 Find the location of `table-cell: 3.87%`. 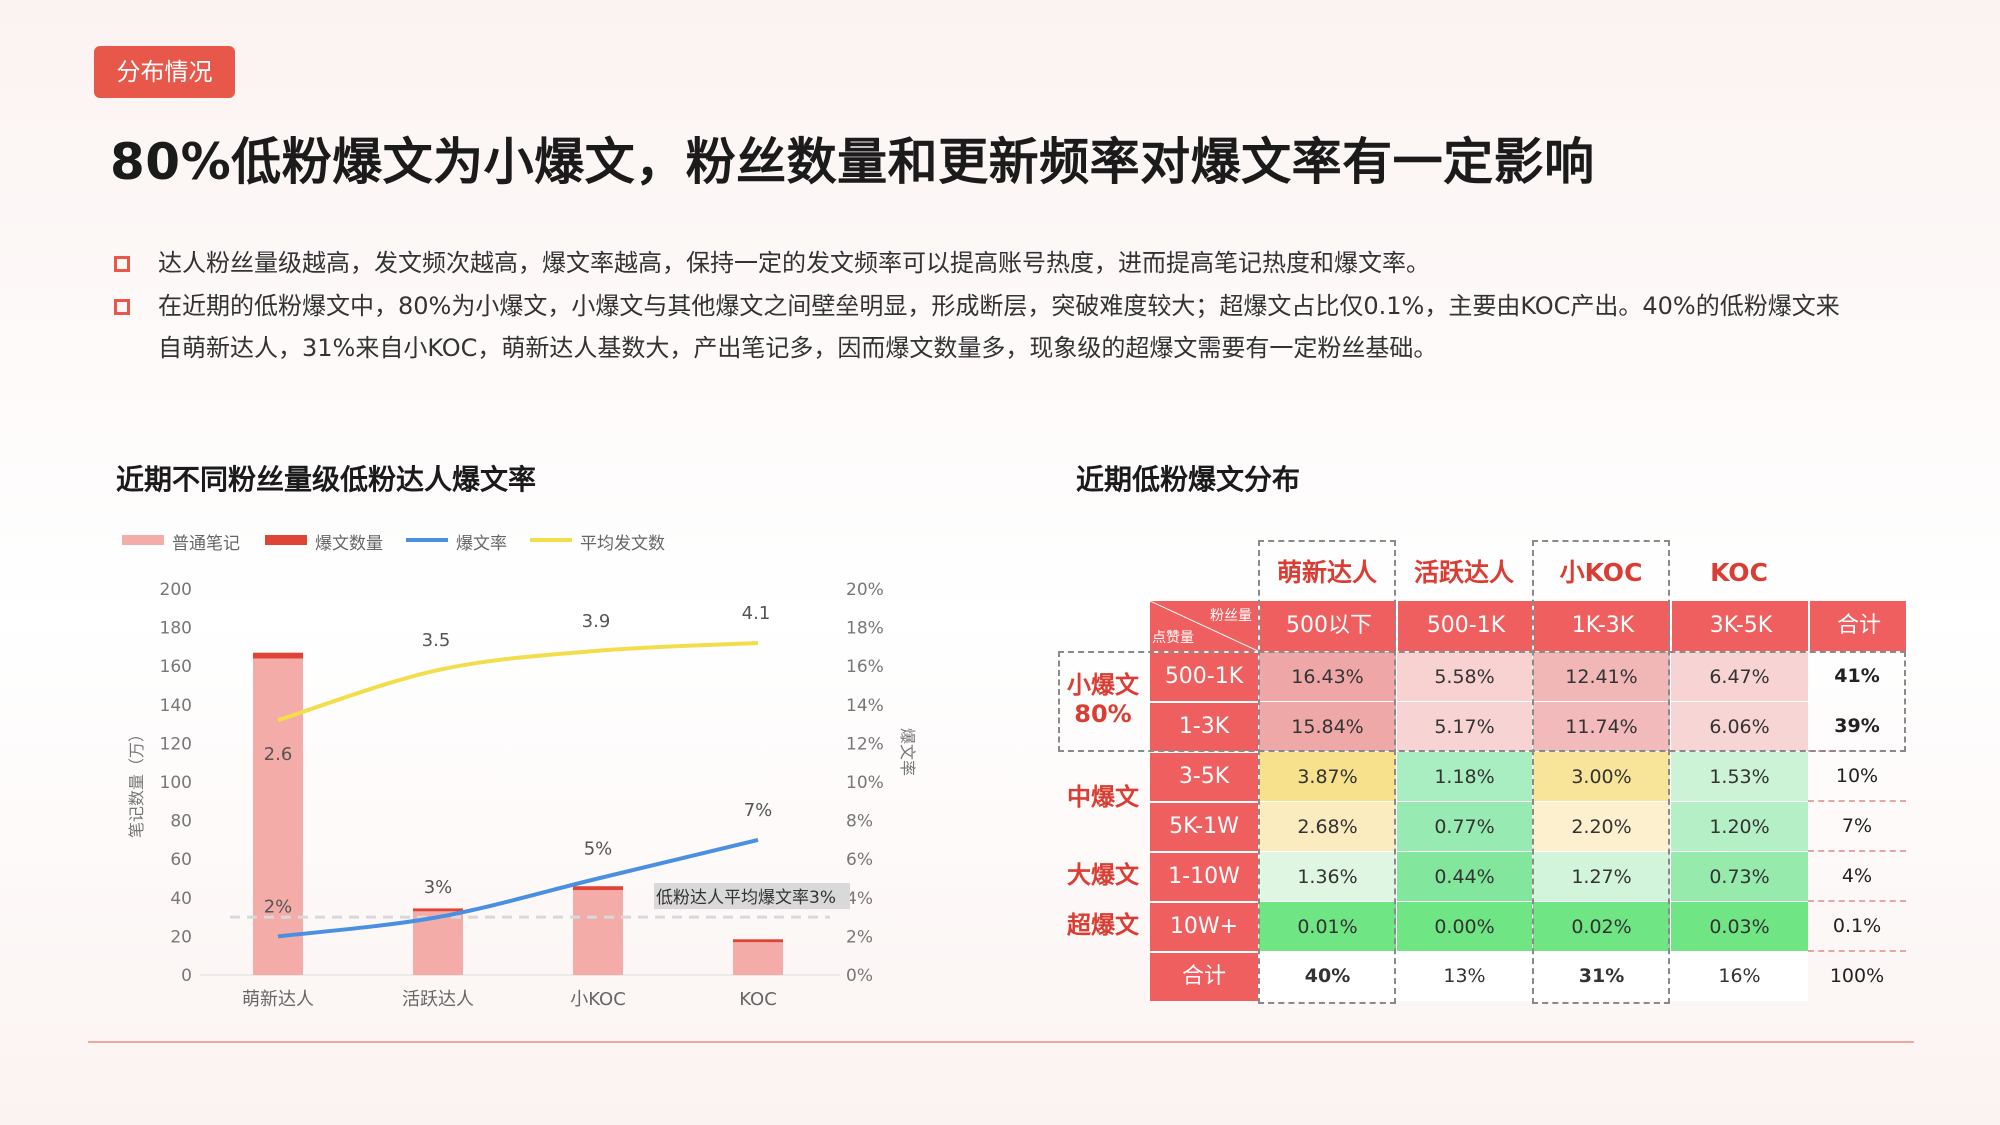

table-cell: 3.87% is located at coordinates (1327, 776).